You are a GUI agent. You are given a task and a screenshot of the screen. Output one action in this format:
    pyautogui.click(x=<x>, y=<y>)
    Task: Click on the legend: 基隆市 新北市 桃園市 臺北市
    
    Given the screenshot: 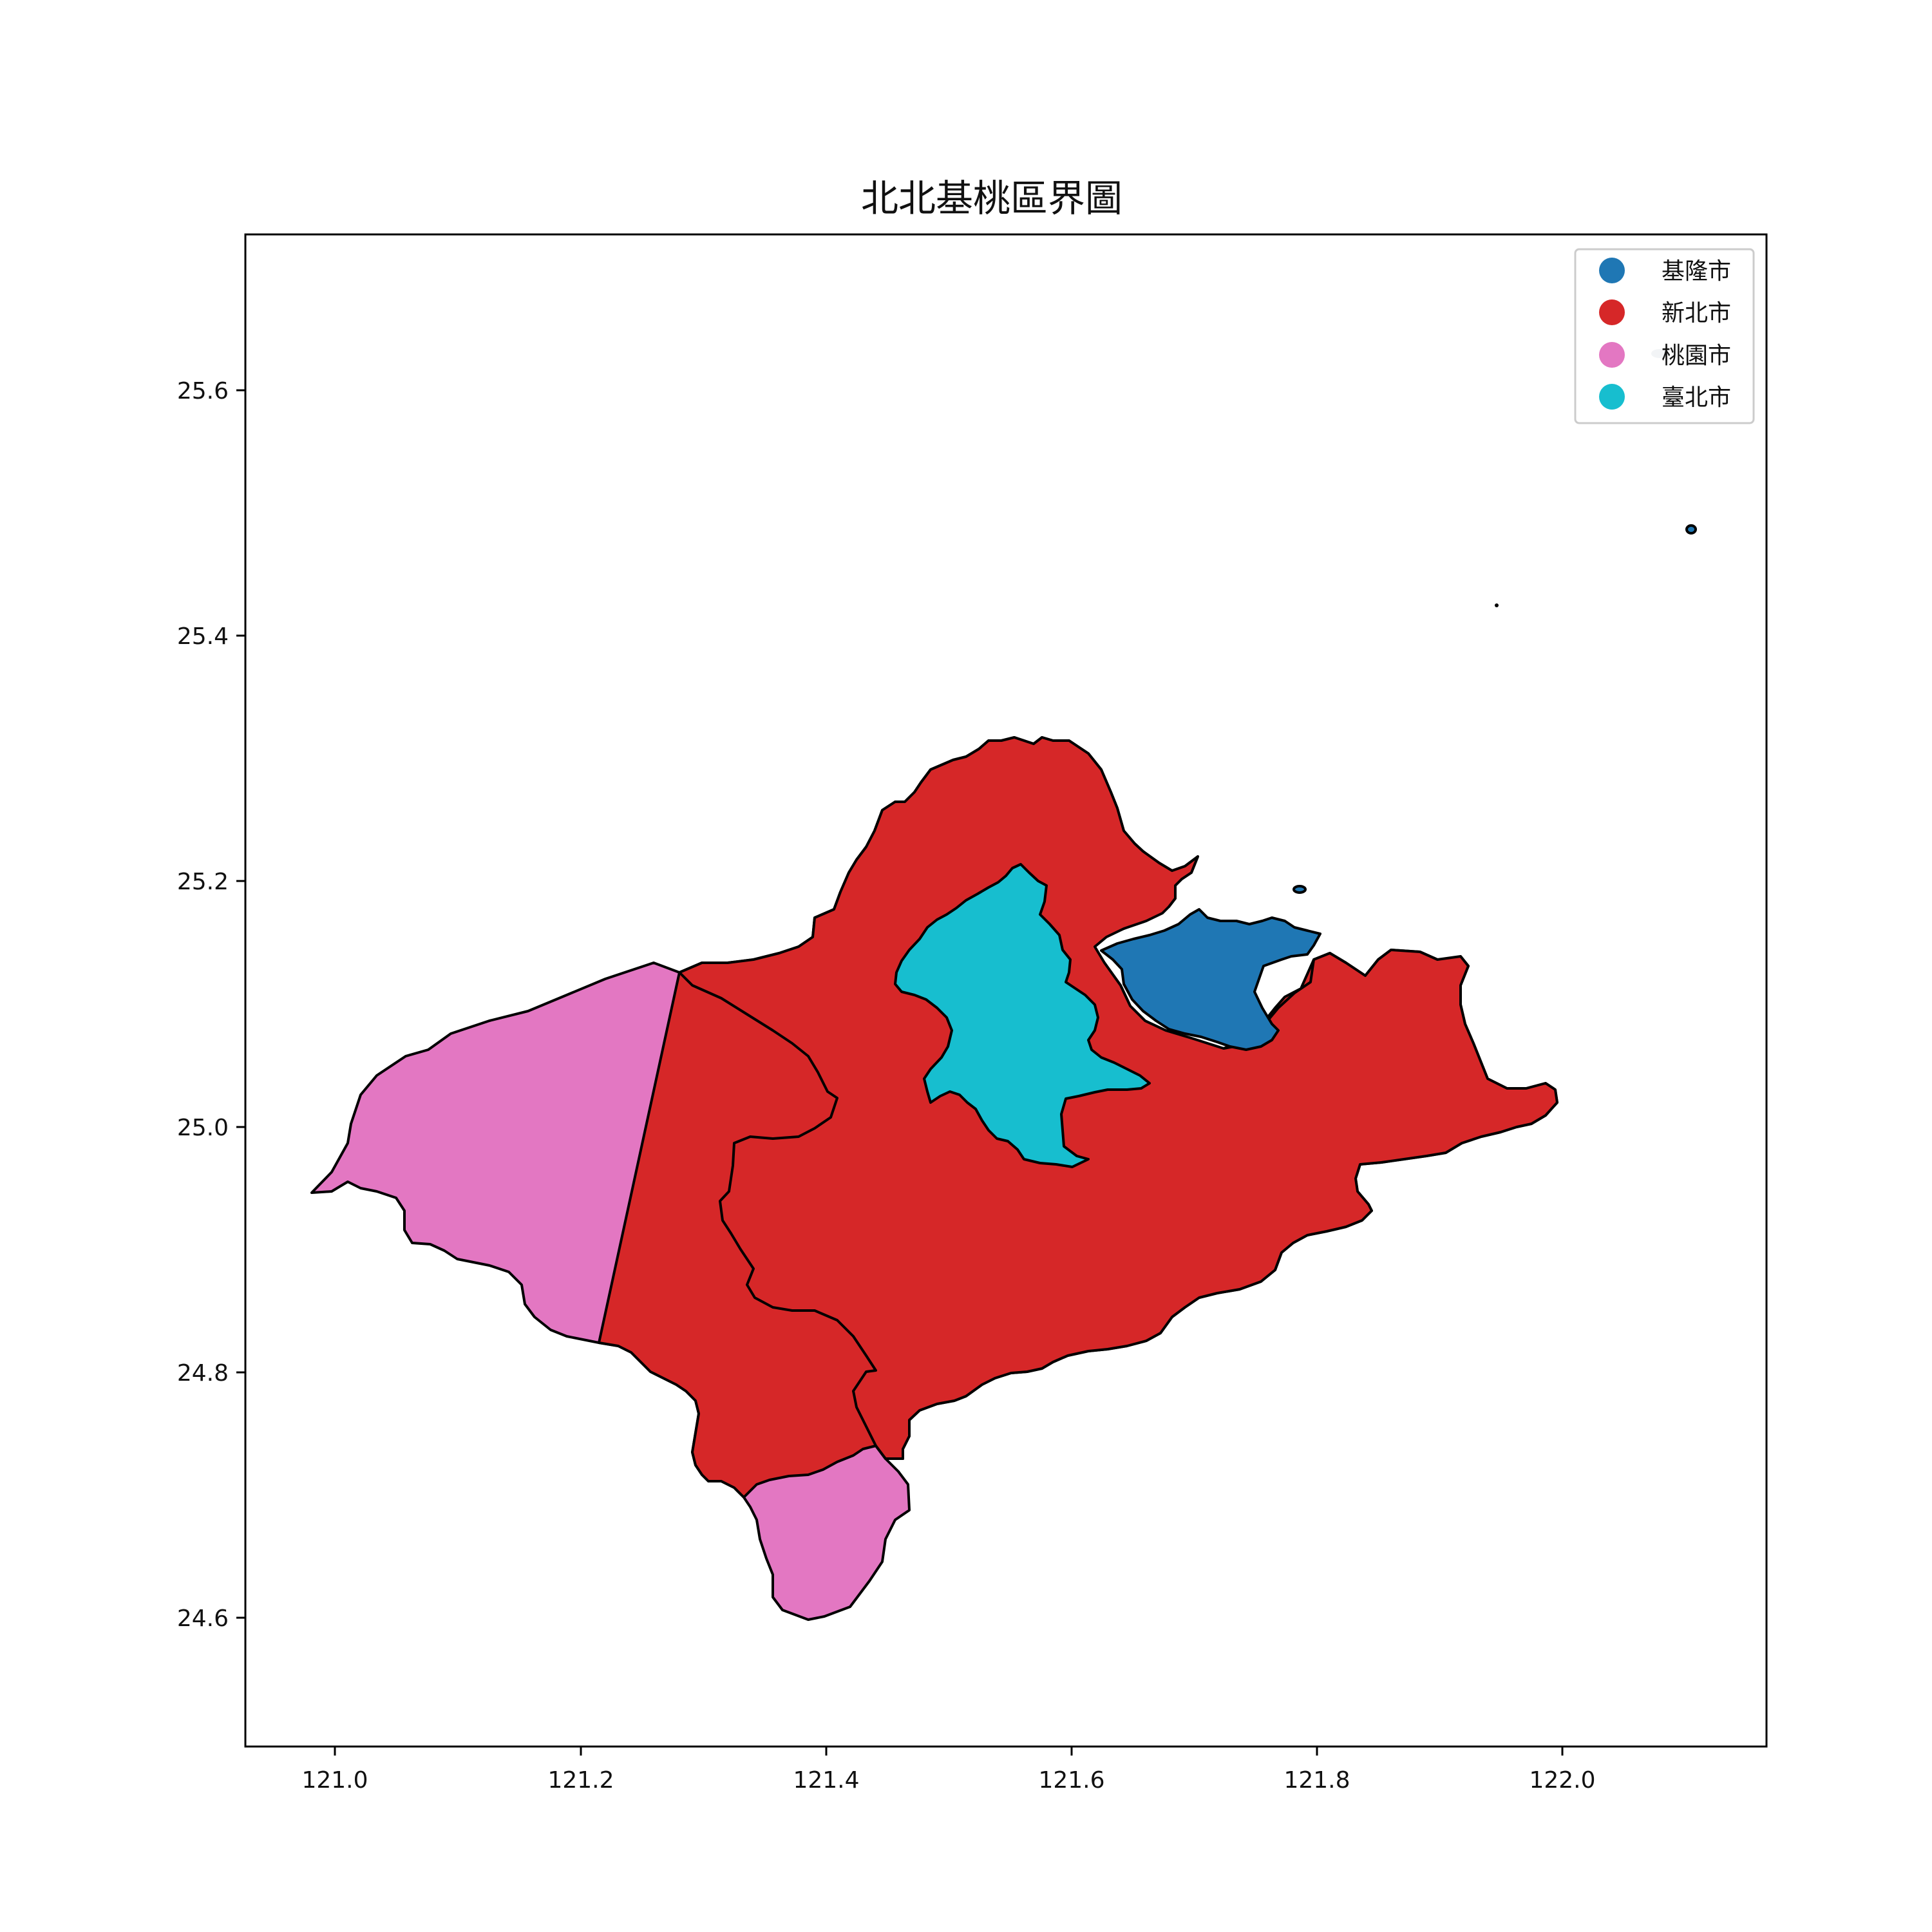 What is the action you would take?
    pyautogui.click(x=1665, y=336)
    